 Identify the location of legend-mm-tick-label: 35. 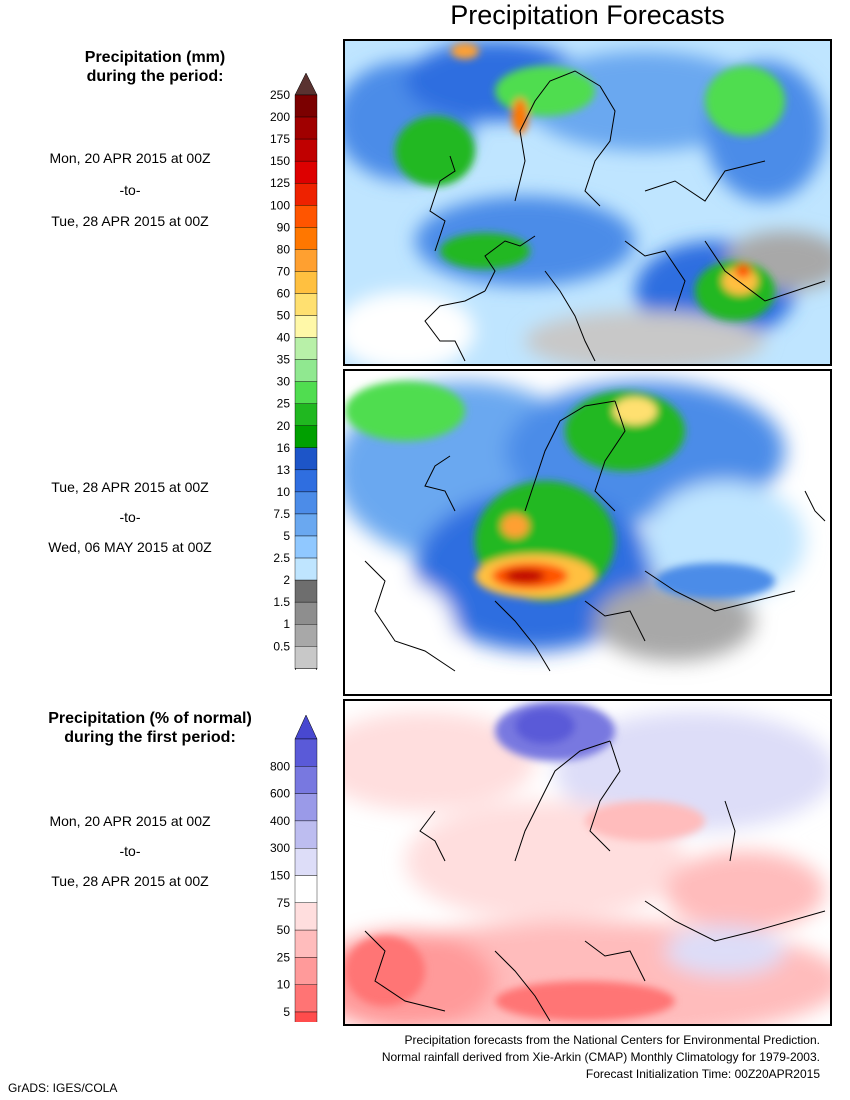
(284, 360).